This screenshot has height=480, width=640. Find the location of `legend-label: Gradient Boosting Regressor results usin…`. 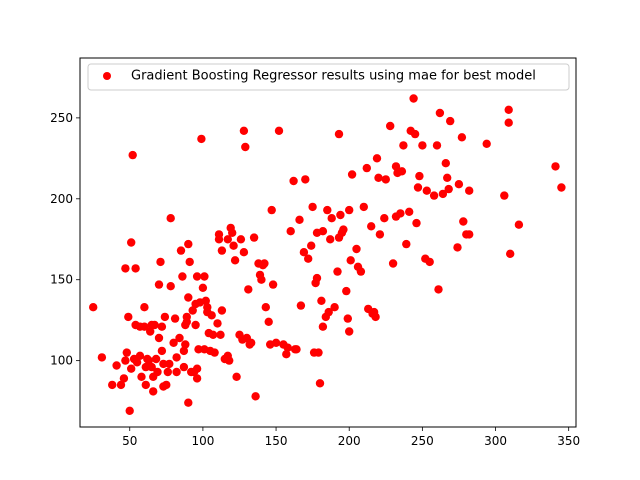

legend-label: Gradient Boosting Regressor results usin… is located at coordinates (333, 76).